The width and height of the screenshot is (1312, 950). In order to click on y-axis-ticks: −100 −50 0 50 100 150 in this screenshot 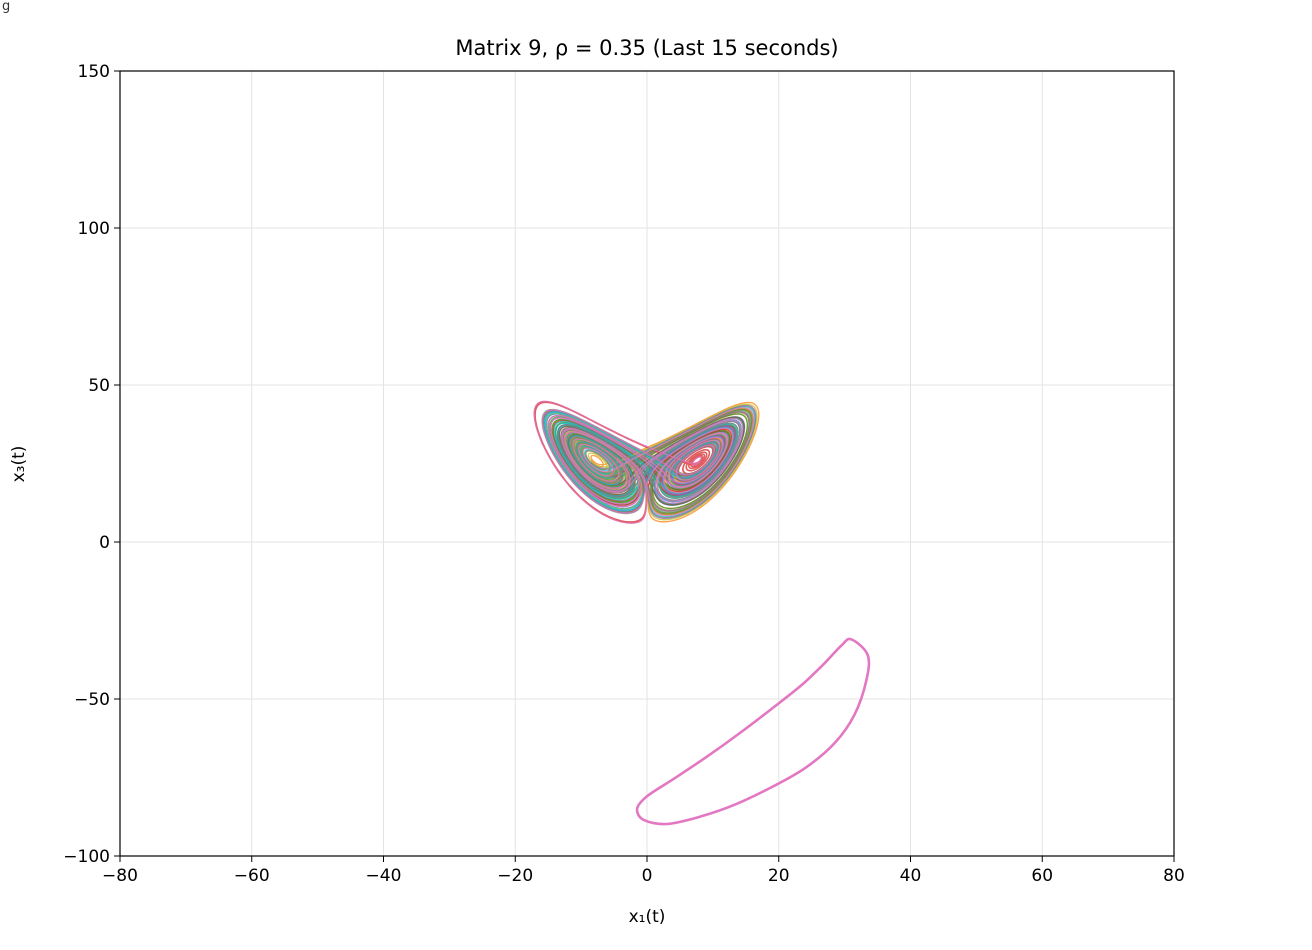, I will do `click(91, 464)`.